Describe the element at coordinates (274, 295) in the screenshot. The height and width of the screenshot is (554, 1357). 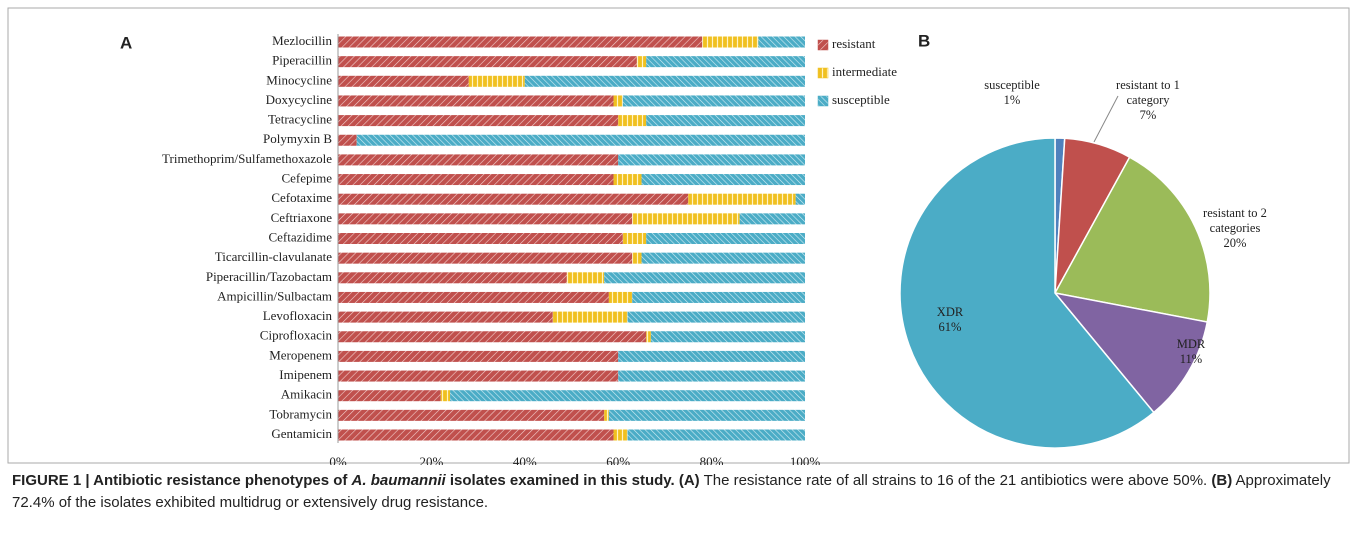
I see `y-tick-label: Ampicillin/Sulbactam` at that location.